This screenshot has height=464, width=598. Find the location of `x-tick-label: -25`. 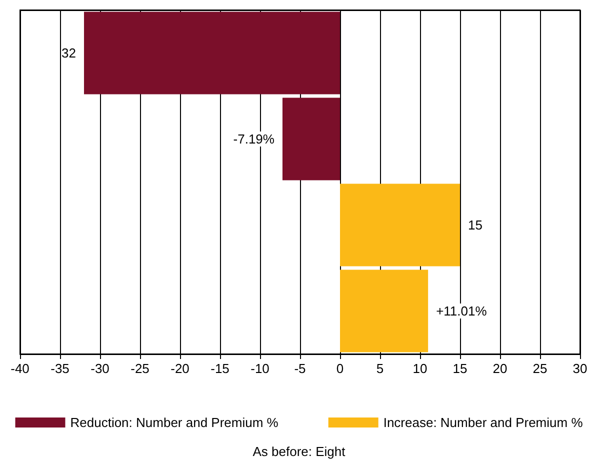

x-tick-label: -25 is located at coordinates (140, 368).